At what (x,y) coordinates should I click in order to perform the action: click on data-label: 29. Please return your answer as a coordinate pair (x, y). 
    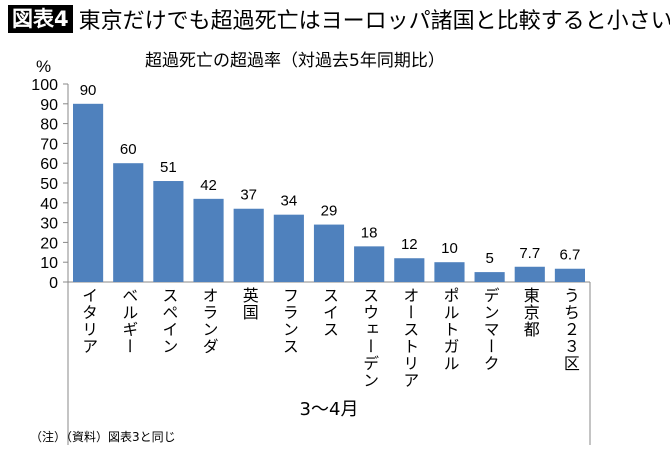
    Looking at the image, I should click on (329, 211).